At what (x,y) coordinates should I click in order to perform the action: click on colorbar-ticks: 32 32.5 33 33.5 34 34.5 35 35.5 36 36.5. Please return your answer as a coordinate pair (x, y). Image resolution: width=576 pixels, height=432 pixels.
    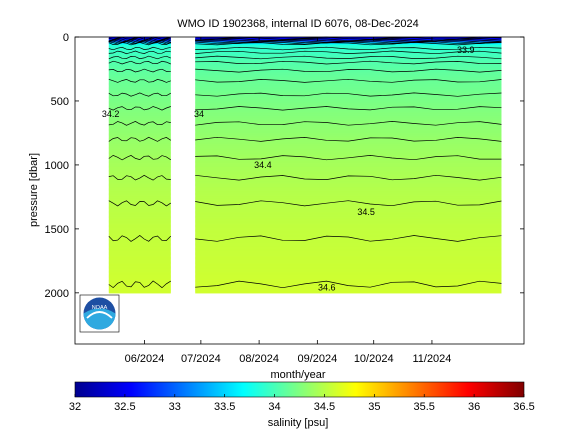
    Looking at the image, I should click on (302, 403).